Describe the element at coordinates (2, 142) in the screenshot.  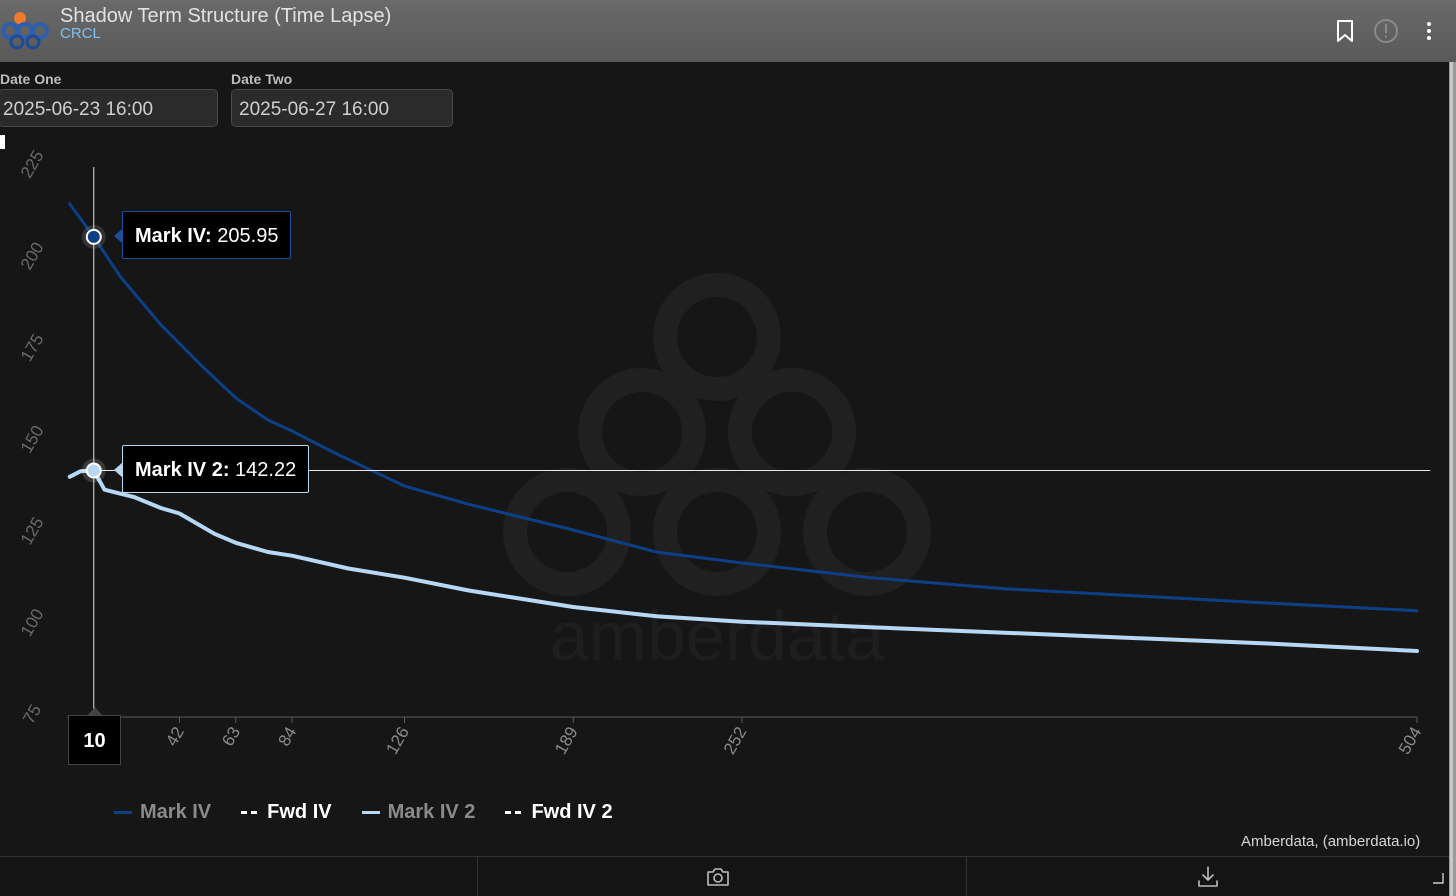
I see `time-lapse-marker` at that location.